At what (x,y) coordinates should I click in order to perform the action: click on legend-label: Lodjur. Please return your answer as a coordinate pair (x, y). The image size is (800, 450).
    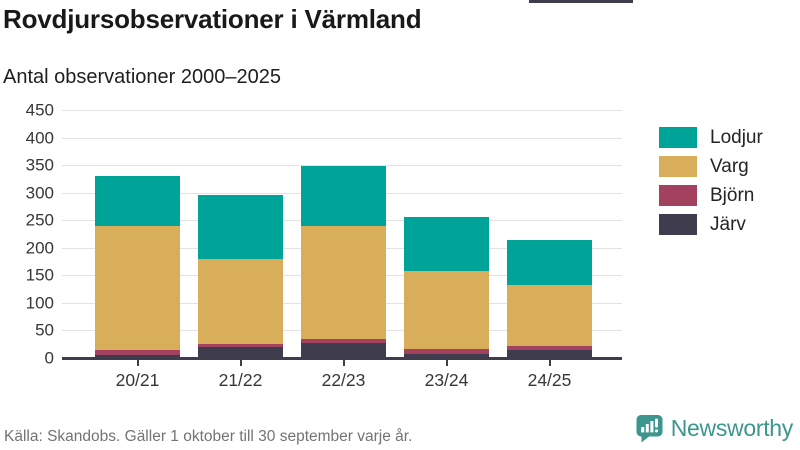
    Looking at the image, I should click on (736, 137).